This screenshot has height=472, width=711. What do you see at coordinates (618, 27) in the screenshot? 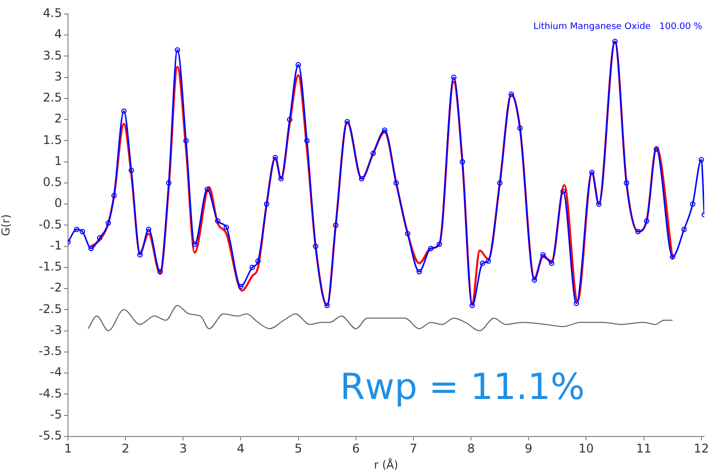
I see `annotation: Lithium Manganese Oxide 100.00 %` at bounding box center [618, 27].